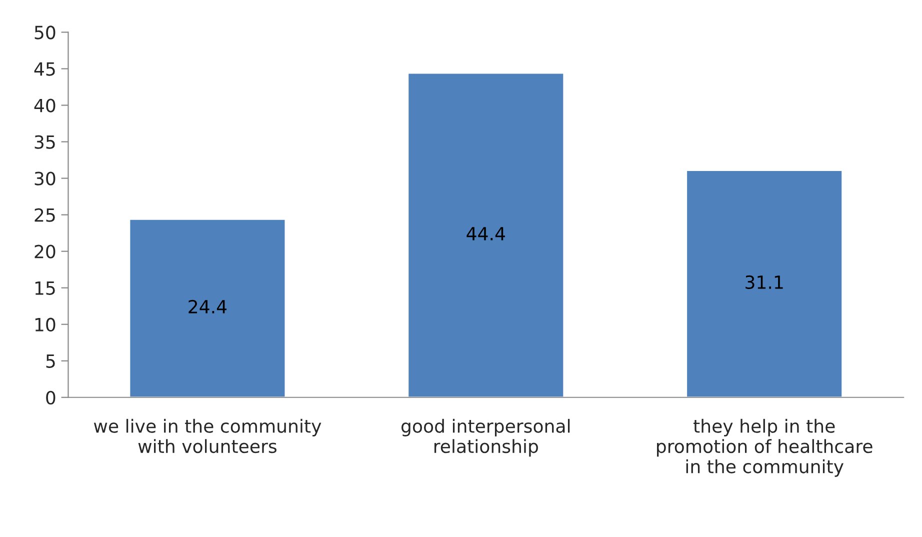 The width and height of the screenshot is (922, 537). I want to click on y-tick-label: 10, so click(45, 325).